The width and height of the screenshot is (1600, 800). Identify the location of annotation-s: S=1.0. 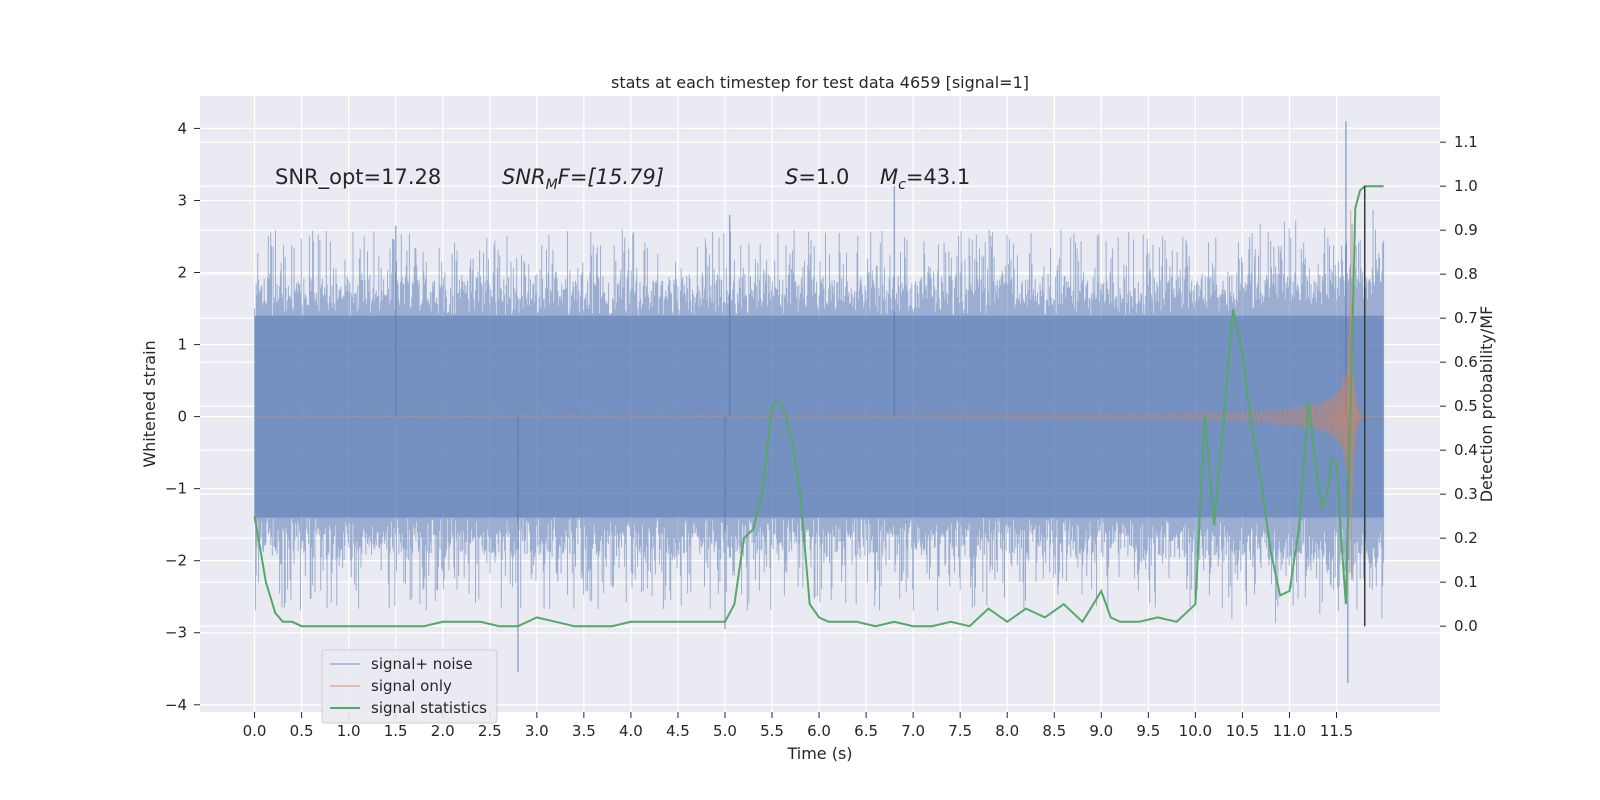
(817, 177).